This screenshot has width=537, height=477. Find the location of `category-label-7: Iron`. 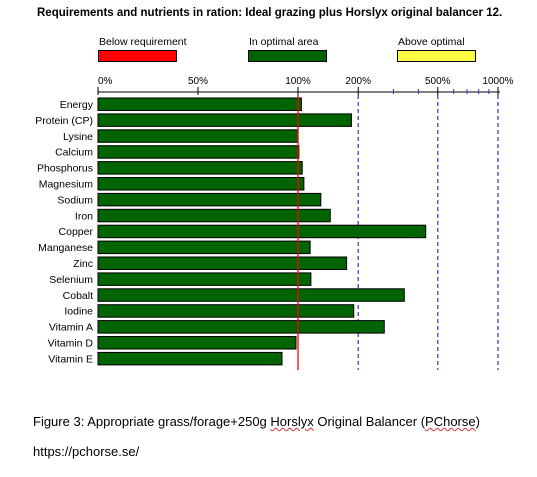

category-label-7: Iron is located at coordinates (84, 216).